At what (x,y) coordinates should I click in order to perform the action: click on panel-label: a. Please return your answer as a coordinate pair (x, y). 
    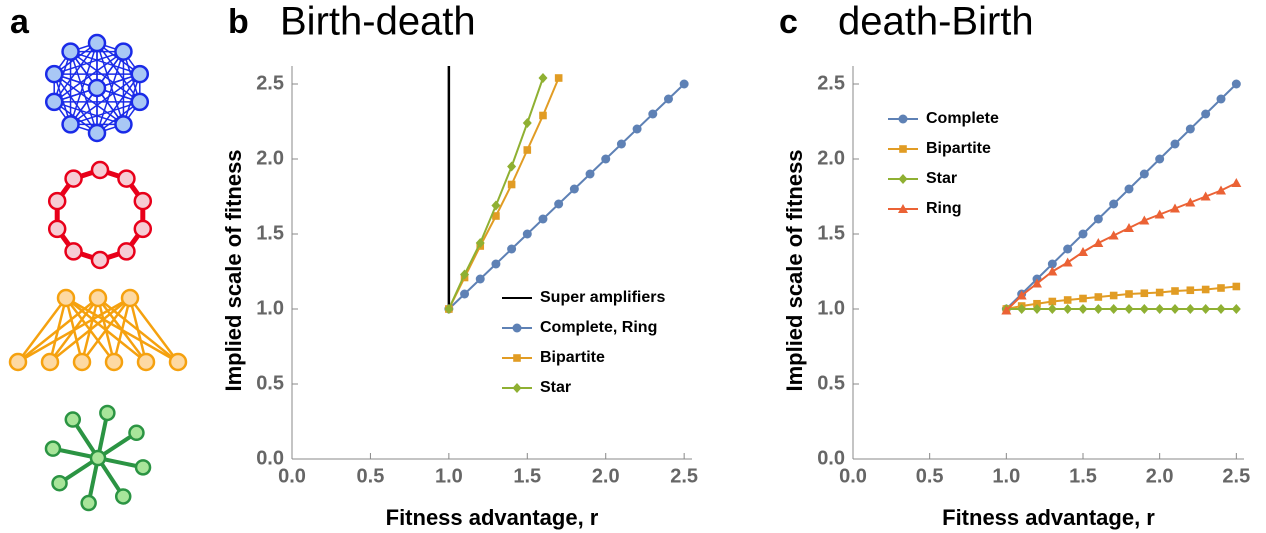
    Looking at the image, I should click on (20, 22).